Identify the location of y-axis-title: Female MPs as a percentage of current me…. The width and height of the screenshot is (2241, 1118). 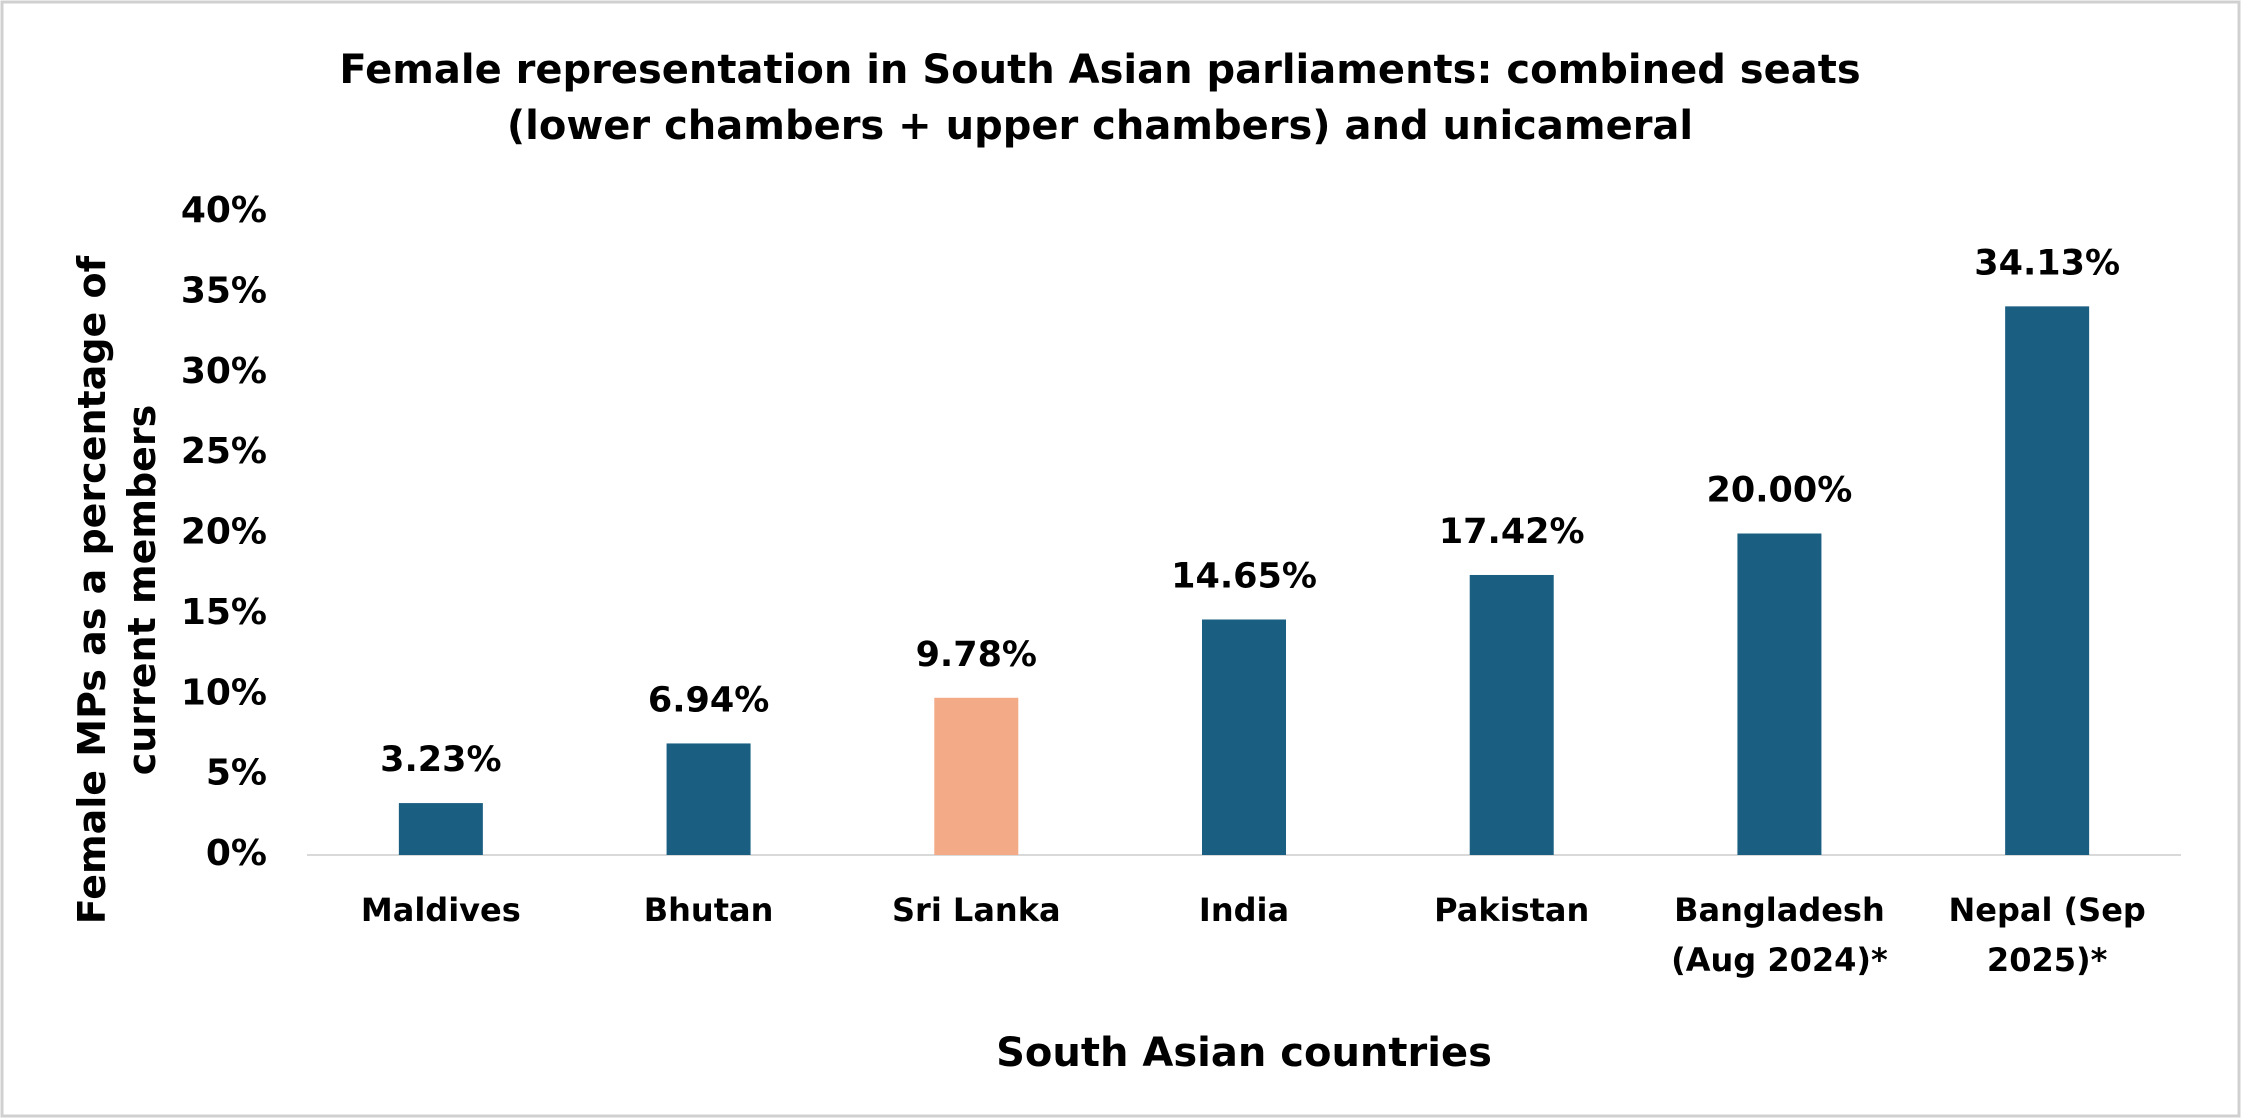
(117, 590).